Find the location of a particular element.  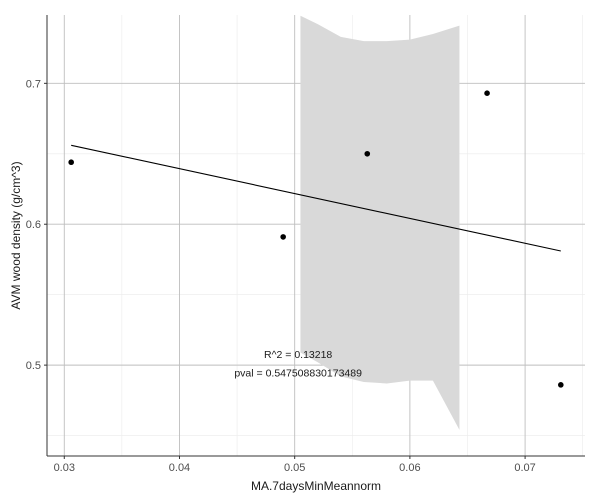

x-axis-title: MA.7daysMinMeannorm is located at coordinates (316, 486).